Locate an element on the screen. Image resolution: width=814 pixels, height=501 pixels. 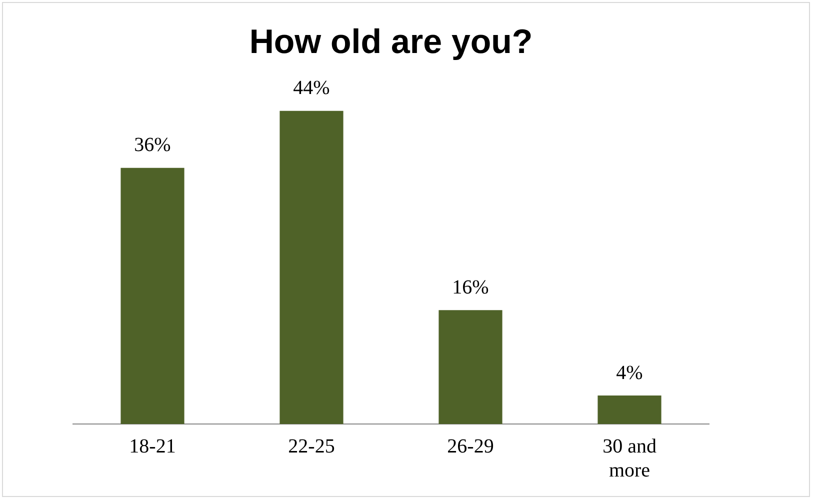
chart-title: How old are you? is located at coordinates (391, 41).